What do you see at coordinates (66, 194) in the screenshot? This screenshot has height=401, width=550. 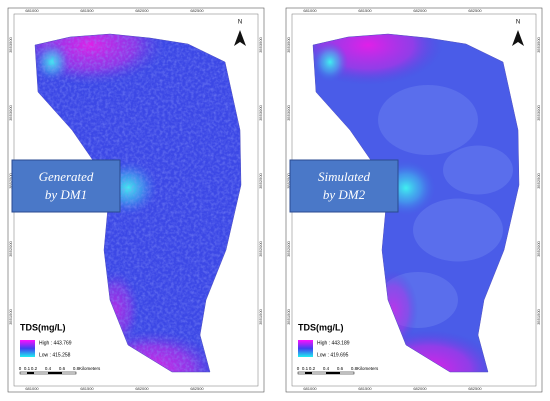 I see `label-text: by DM1` at bounding box center [66, 194].